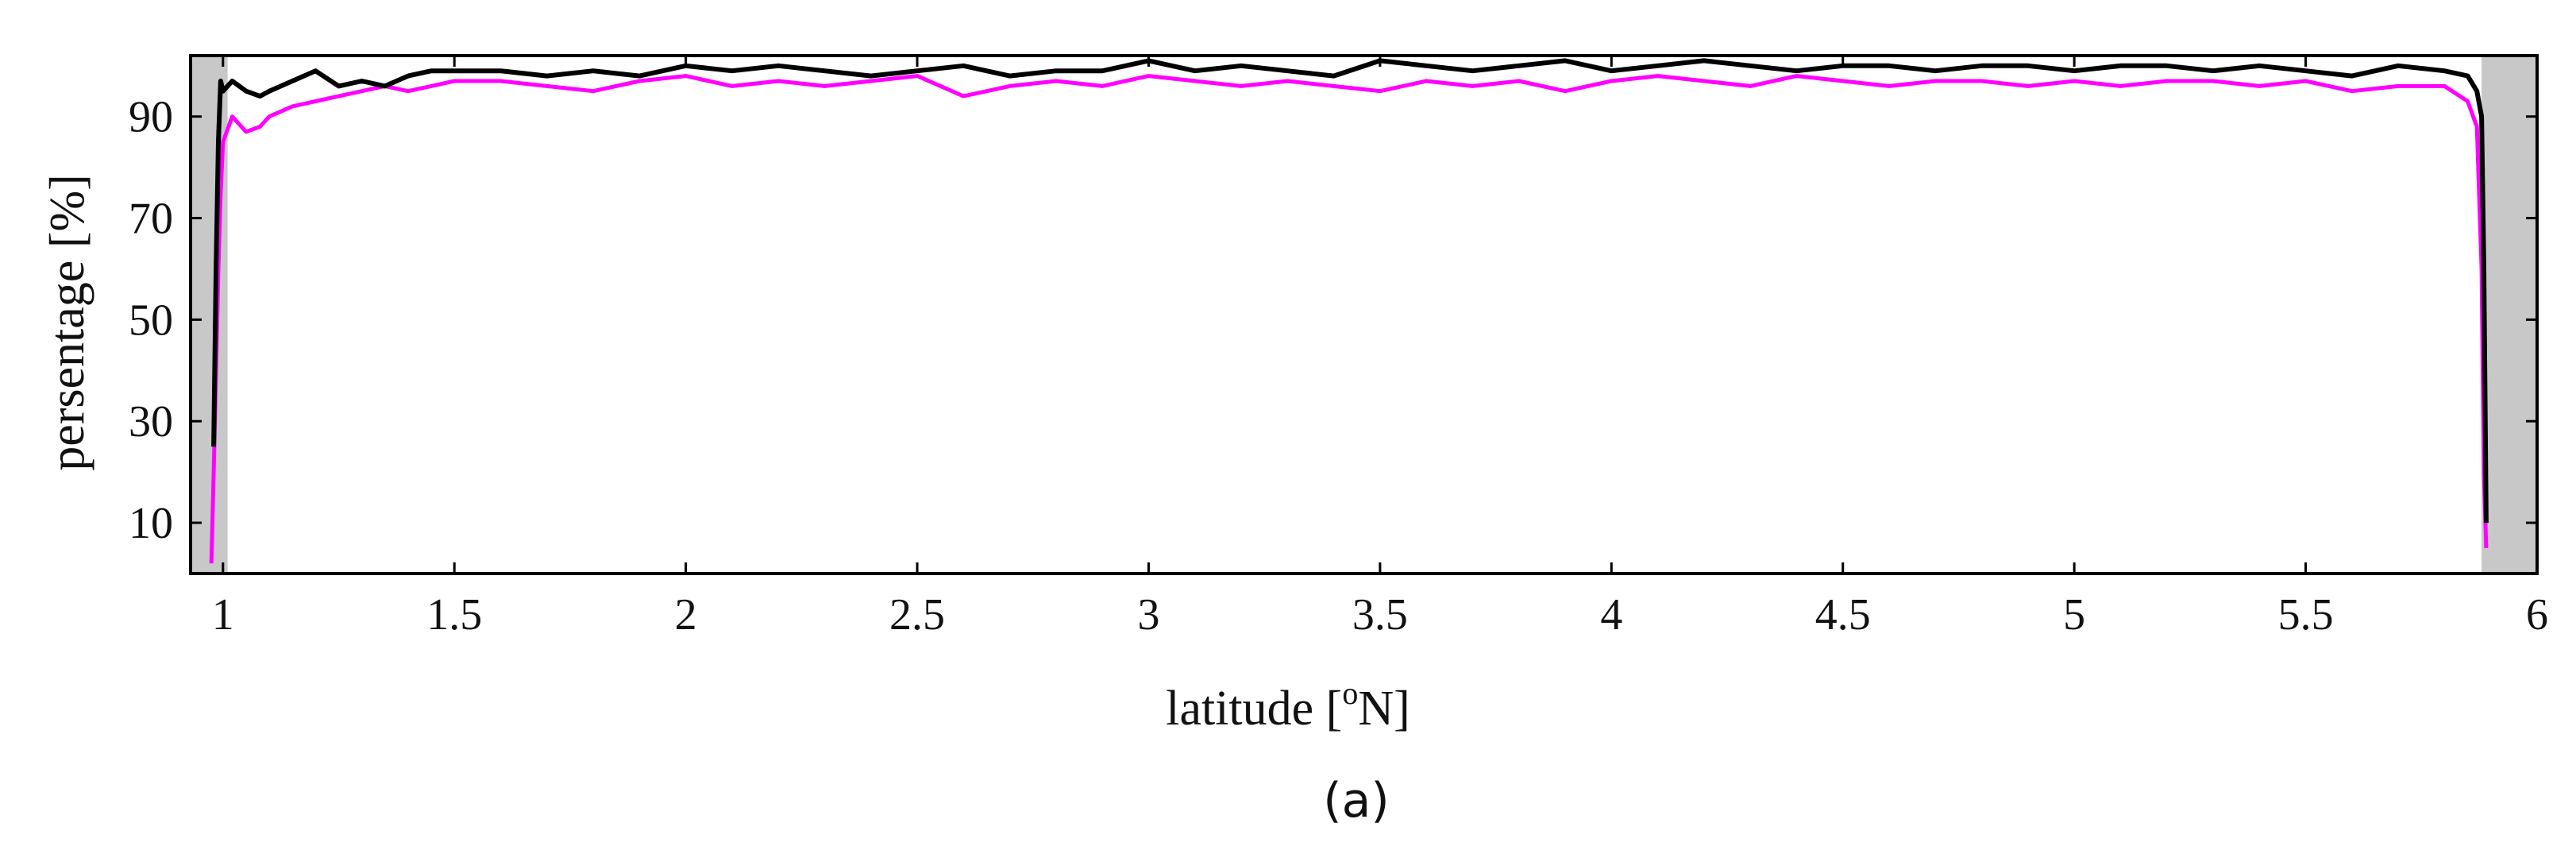 This screenshot has width=2576, height=850. What do you see at coordinates (1843, 614) in the screenshot?
I see `x-tick-label: 4.5` at bounding box center [1843, 614].